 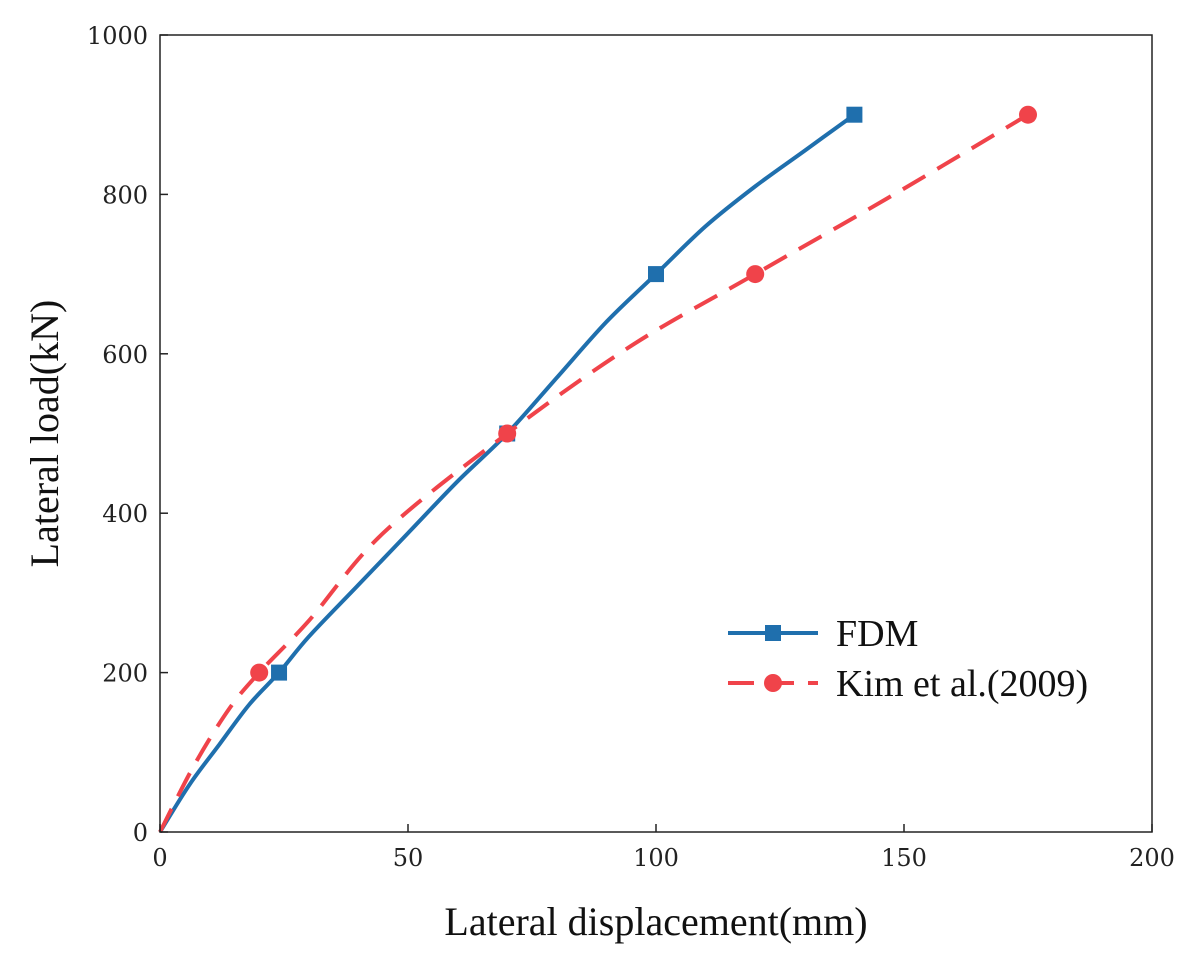 What do you see at coordinates (908, 659) in the screenshot?
I see `legend: FDM Kim et al.(2009)` at bounding box center [908, 659].